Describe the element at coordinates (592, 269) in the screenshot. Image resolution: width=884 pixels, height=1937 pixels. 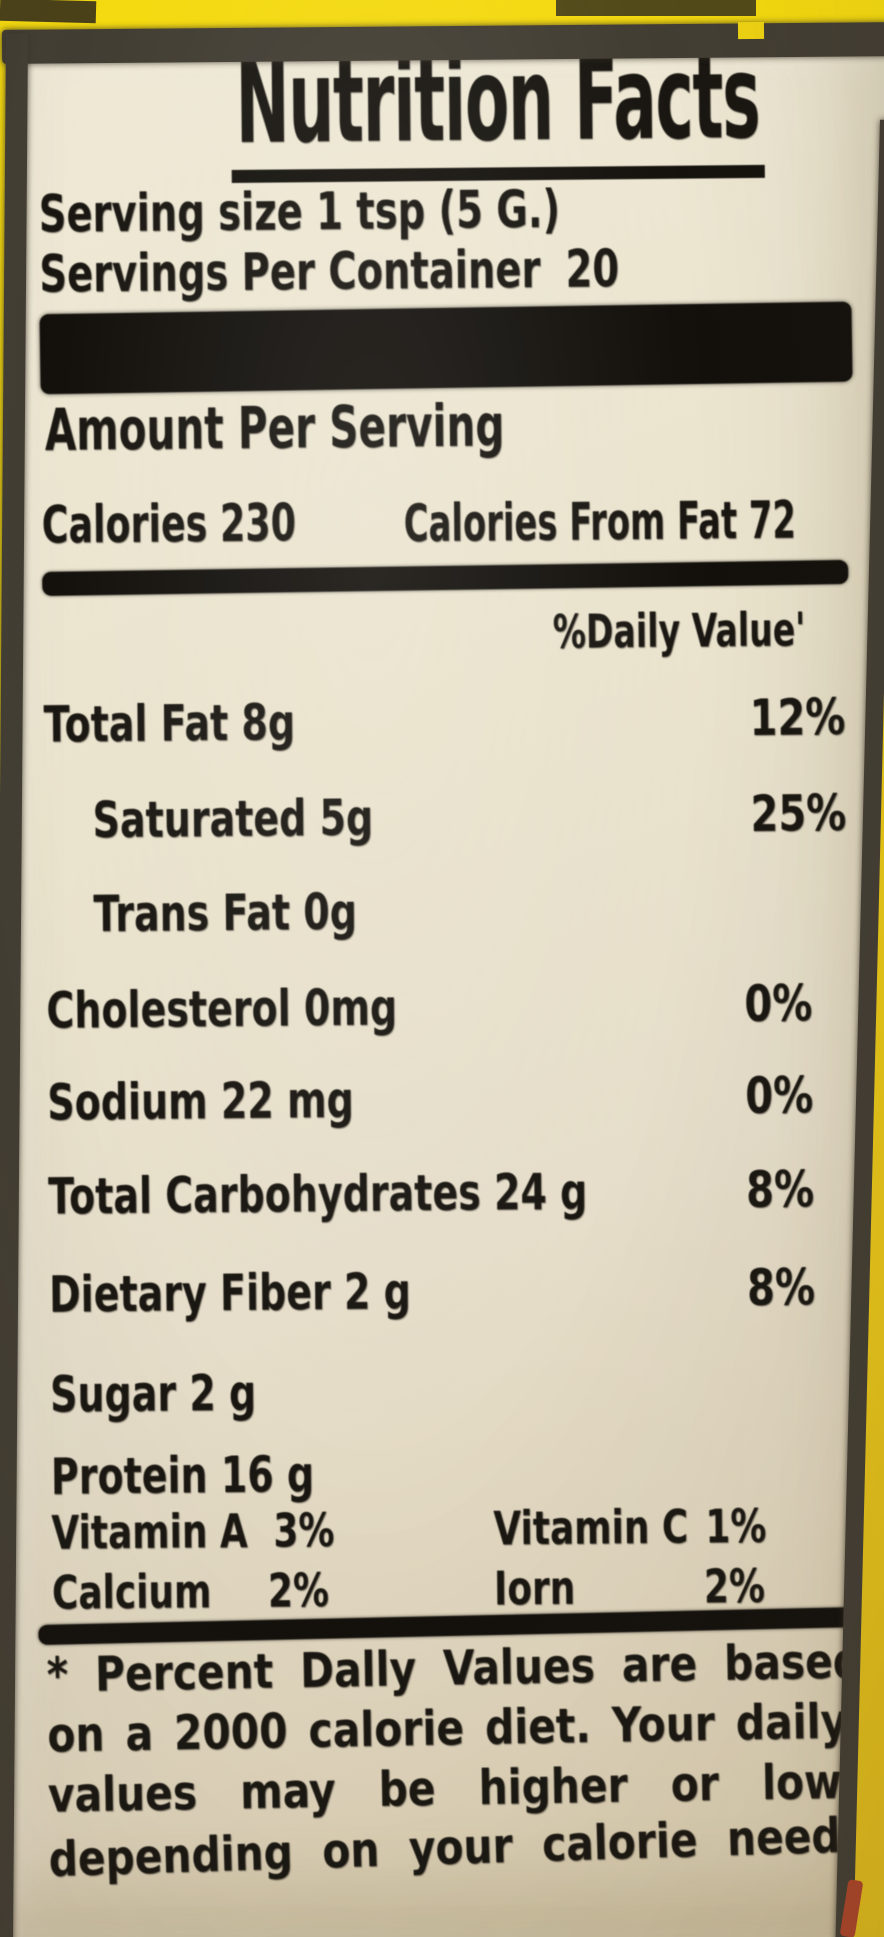
I see `servings-per-container-value: 20` at that location.